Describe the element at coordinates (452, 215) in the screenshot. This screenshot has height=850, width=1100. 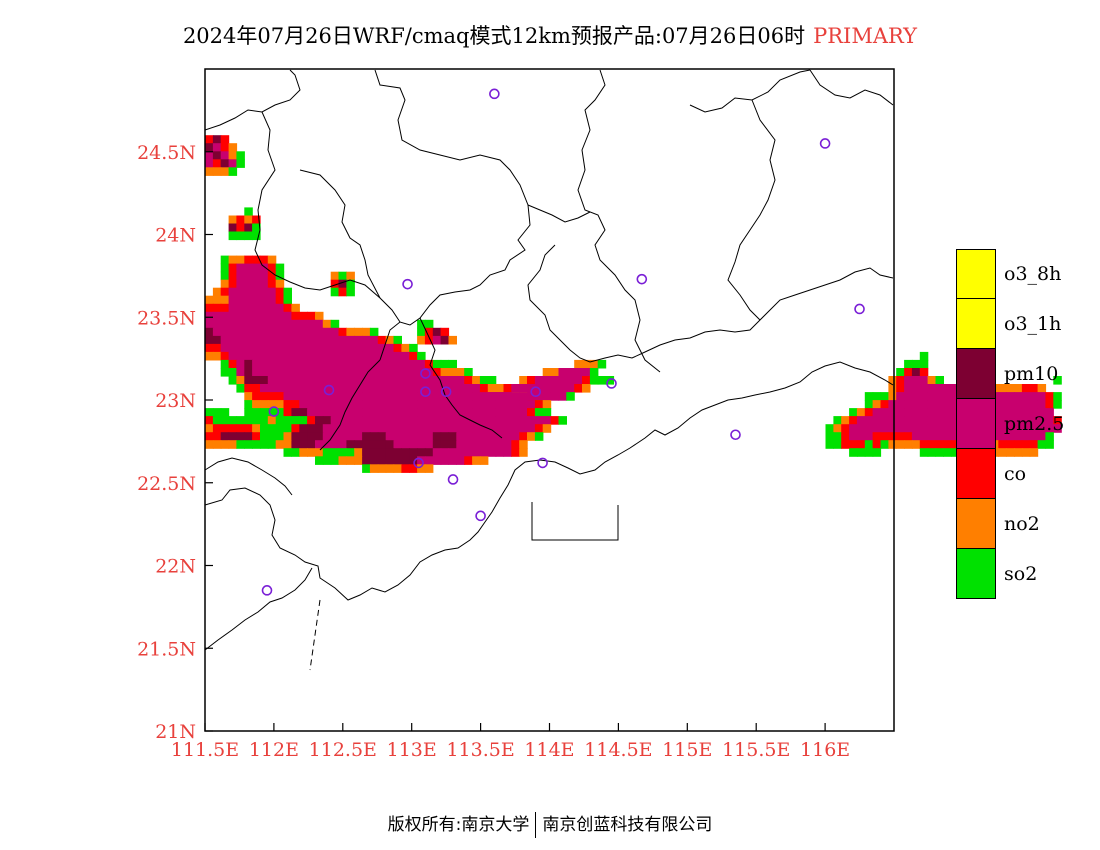
I see `boundary-a` at that location.